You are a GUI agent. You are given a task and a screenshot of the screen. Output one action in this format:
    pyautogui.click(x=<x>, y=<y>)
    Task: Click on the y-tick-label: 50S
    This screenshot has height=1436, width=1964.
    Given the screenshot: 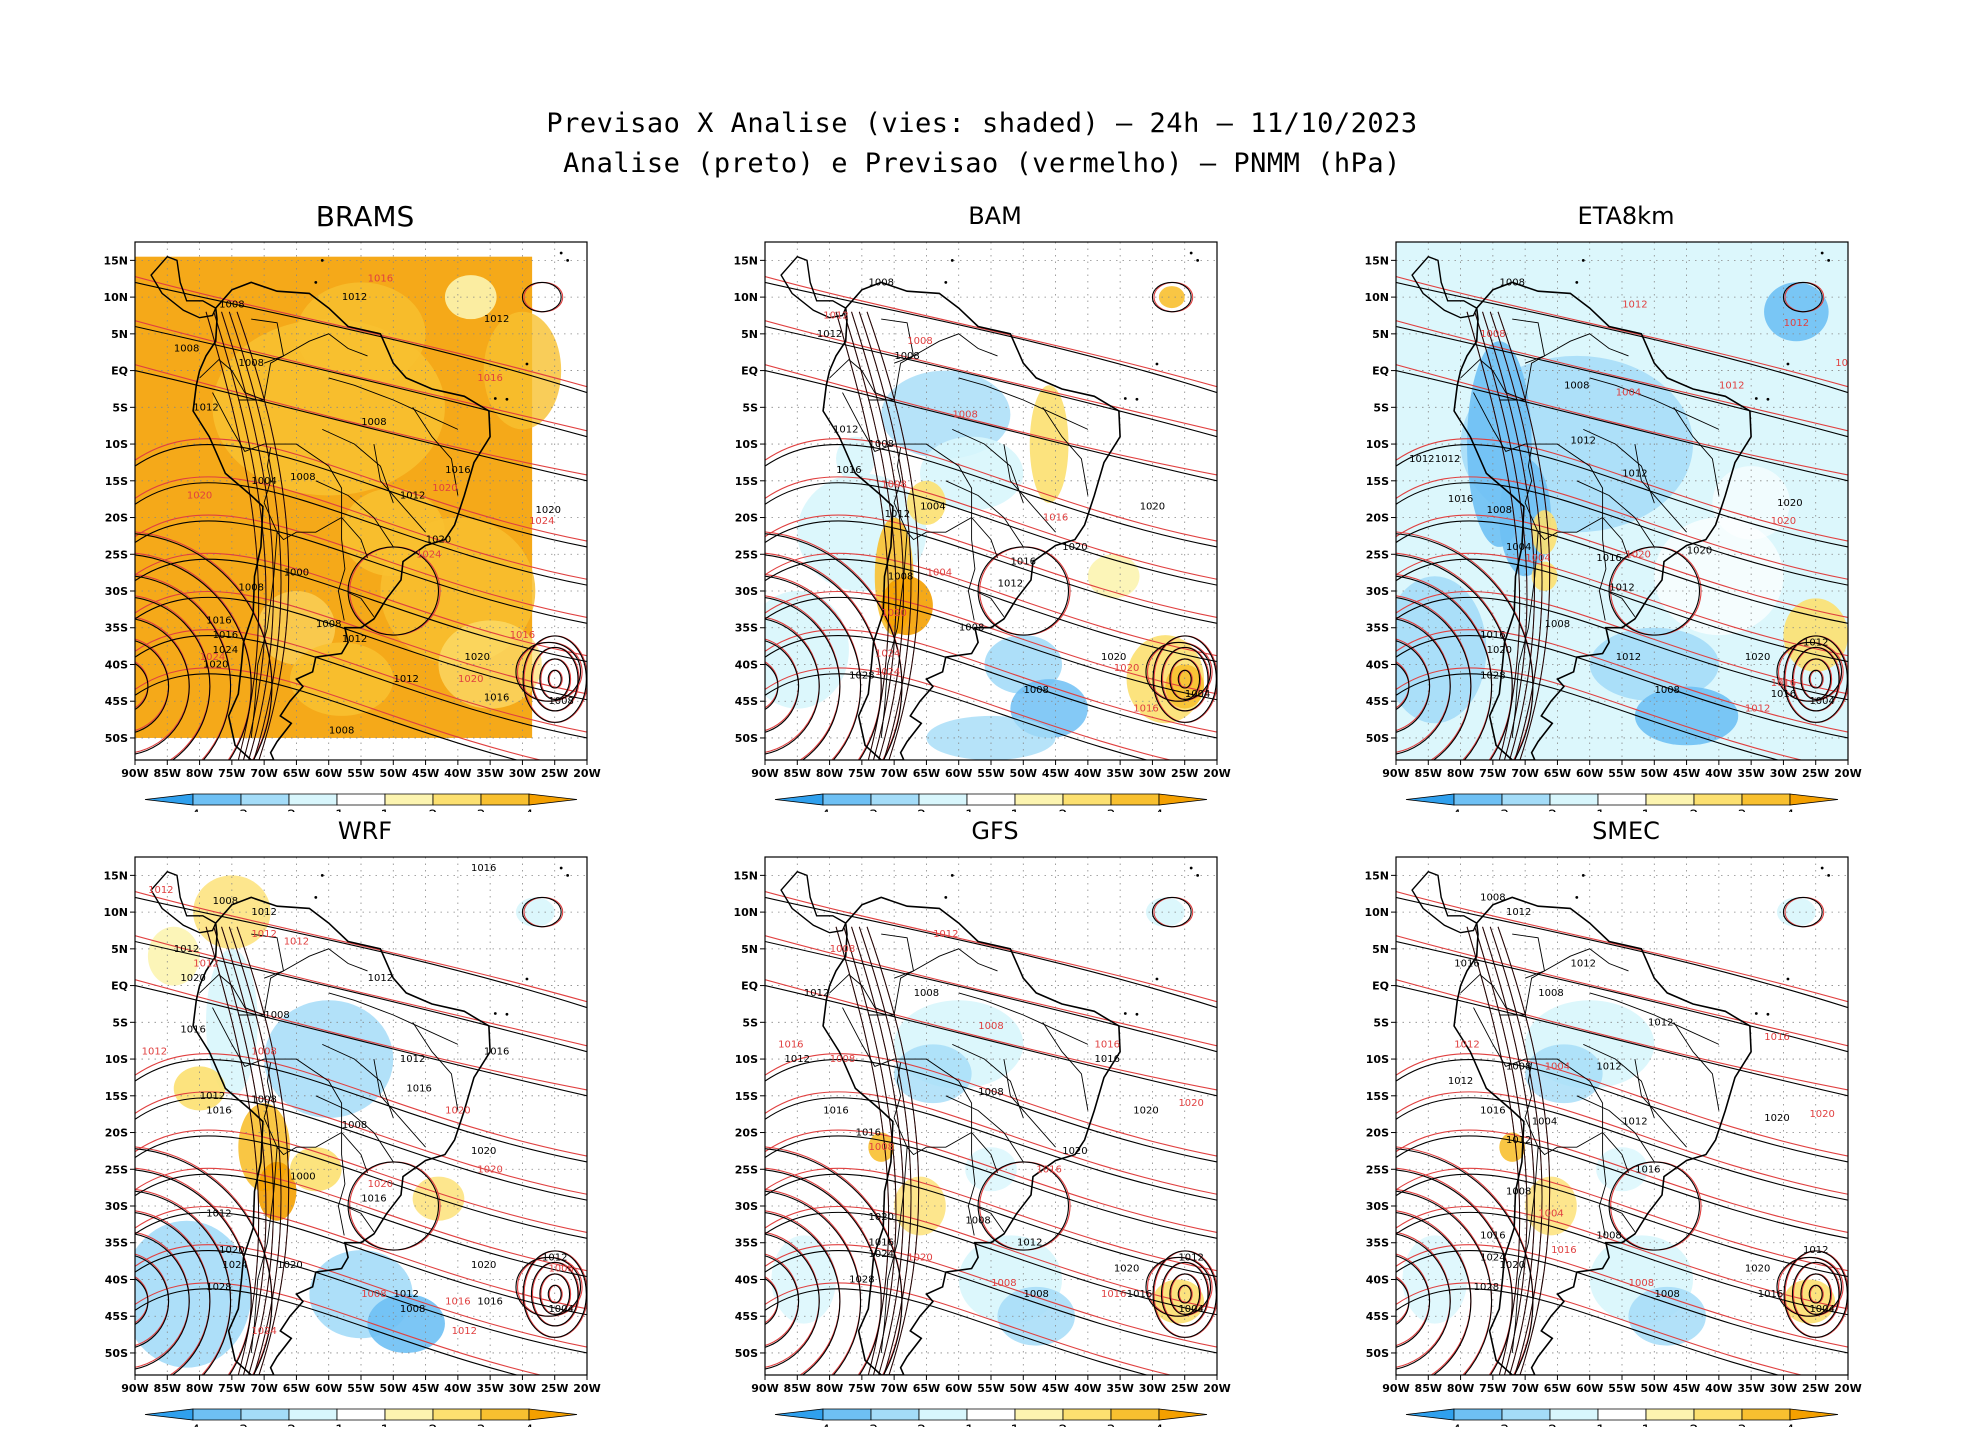 What is the action you would take?
    pyautogui.click(x=116, y=738)
    